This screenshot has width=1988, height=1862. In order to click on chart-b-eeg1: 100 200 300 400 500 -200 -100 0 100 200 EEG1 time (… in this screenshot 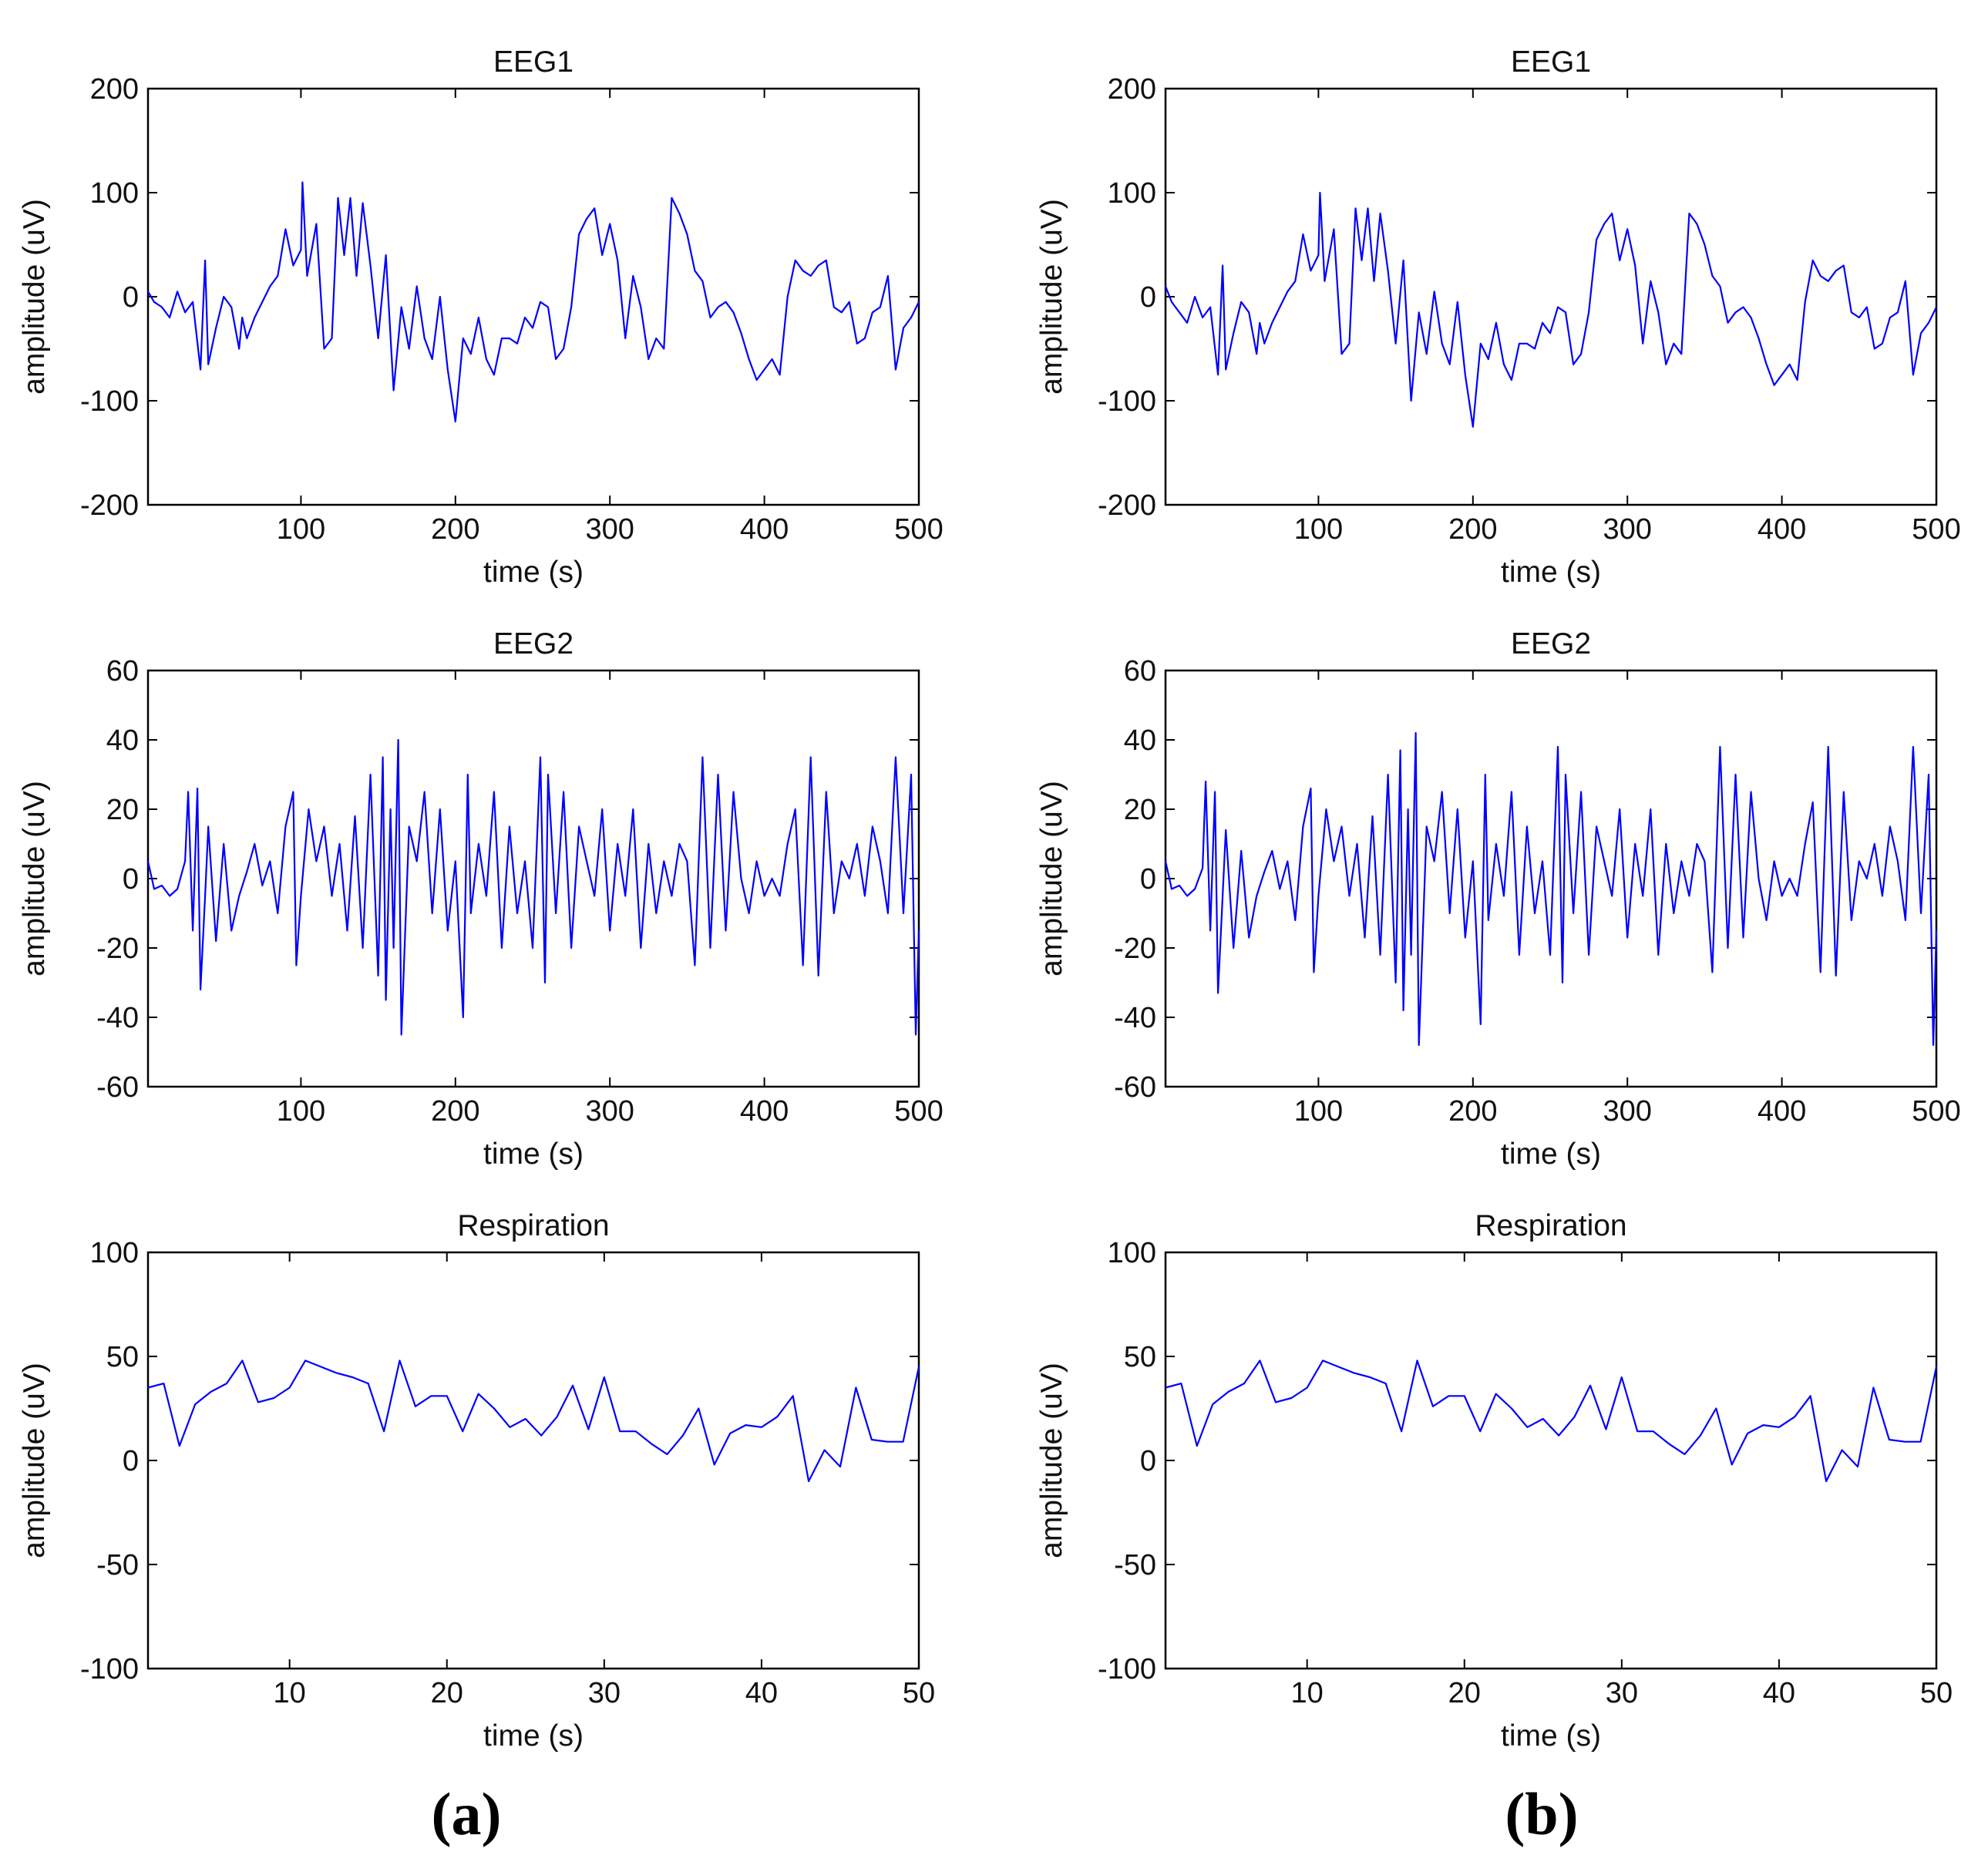, I will do `click(1498, 317)`.